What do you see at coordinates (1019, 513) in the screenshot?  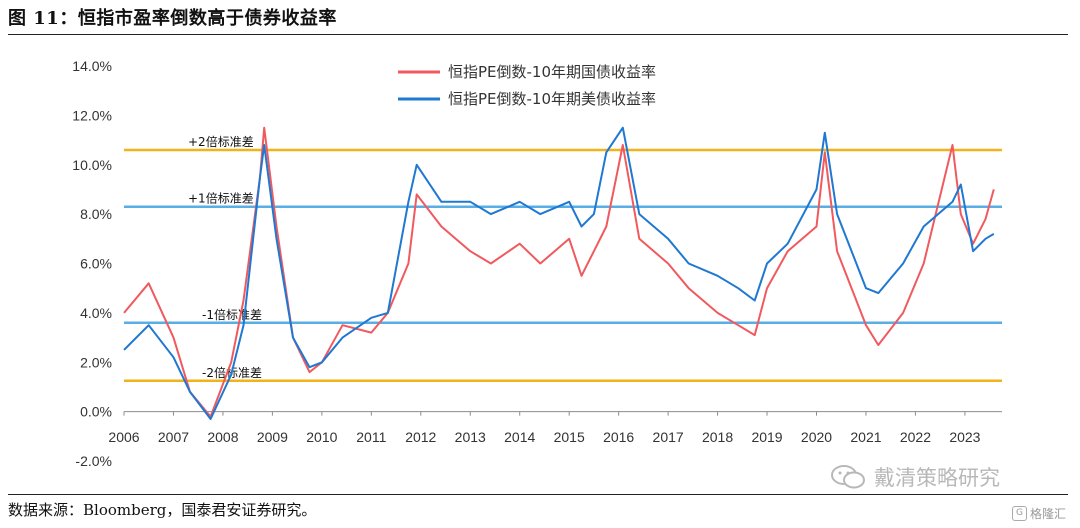 I see `badge-icon: G` at bounding box center [1019, 513].